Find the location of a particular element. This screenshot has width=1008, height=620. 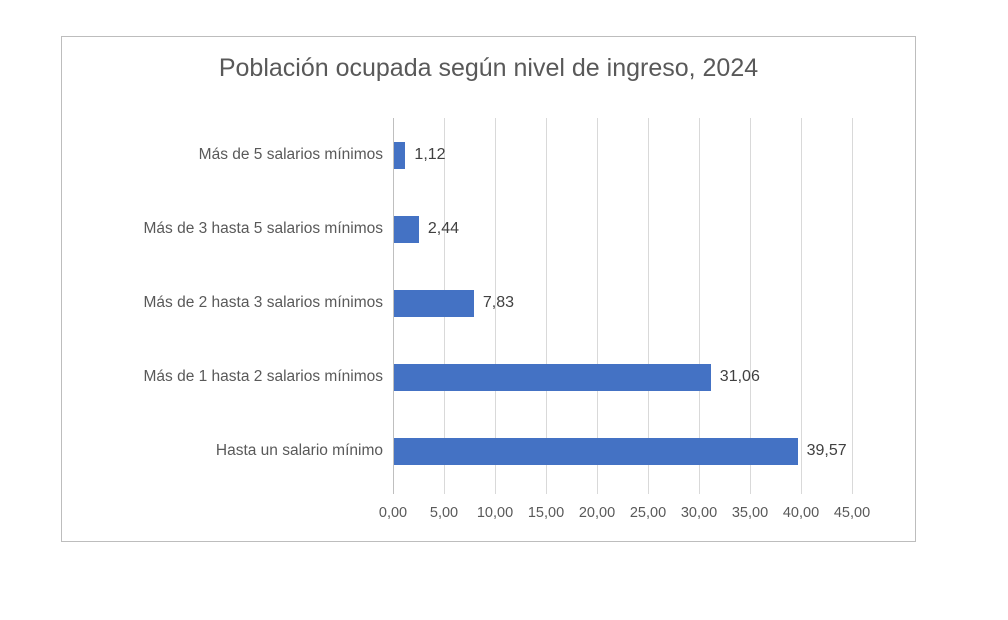

category-label: Más de 5 salarios mínimos is located at coordinates (290, 154).